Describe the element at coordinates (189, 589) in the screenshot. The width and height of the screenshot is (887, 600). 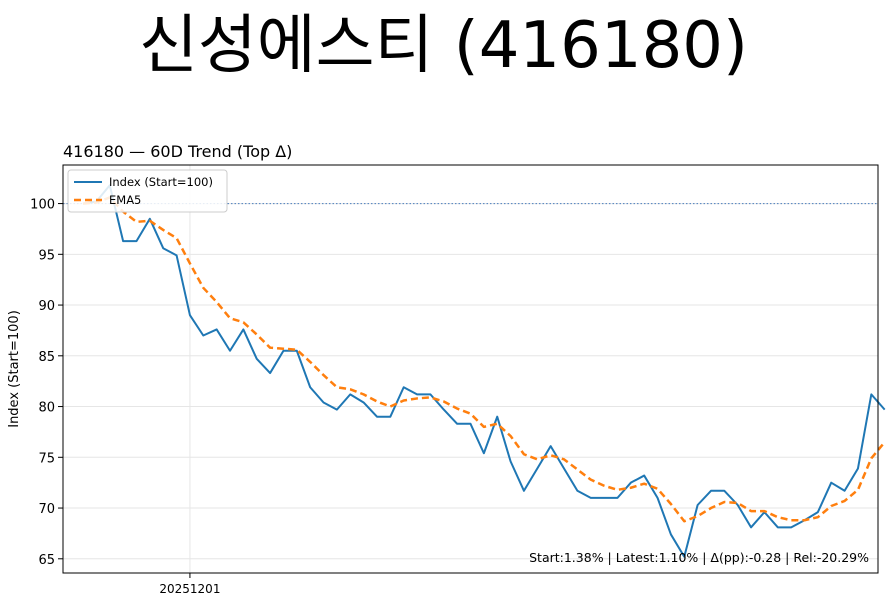
I see `x-tick-label: 20251201` at that location.